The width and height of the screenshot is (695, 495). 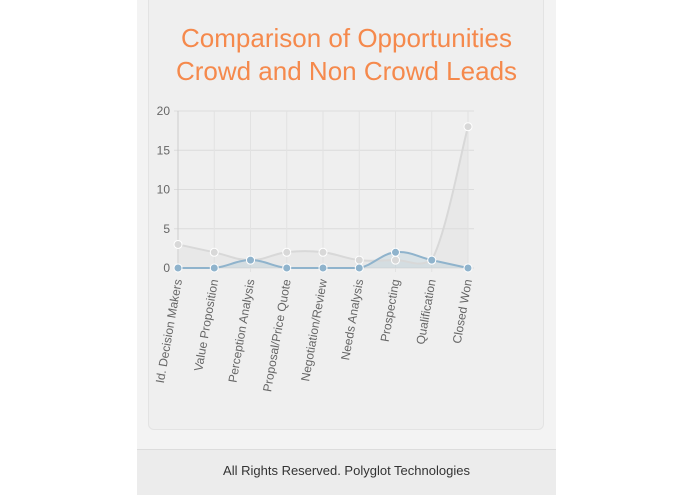 What do you see at coordinates (352, 319) in the screenshot?
I see `x-tick-label-5: Needs Analysis` at bounding box center [352, 319].